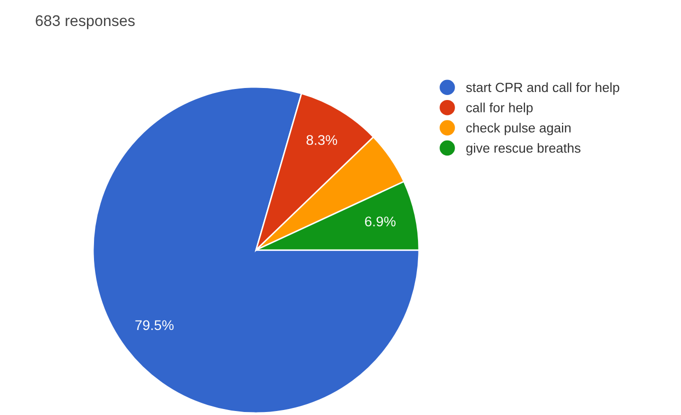 The height and width of the screenshot is (415, 681). Describe the element at coordinates (322, 140) in the screenshot. I see `data-label: 8.3%` at that location.